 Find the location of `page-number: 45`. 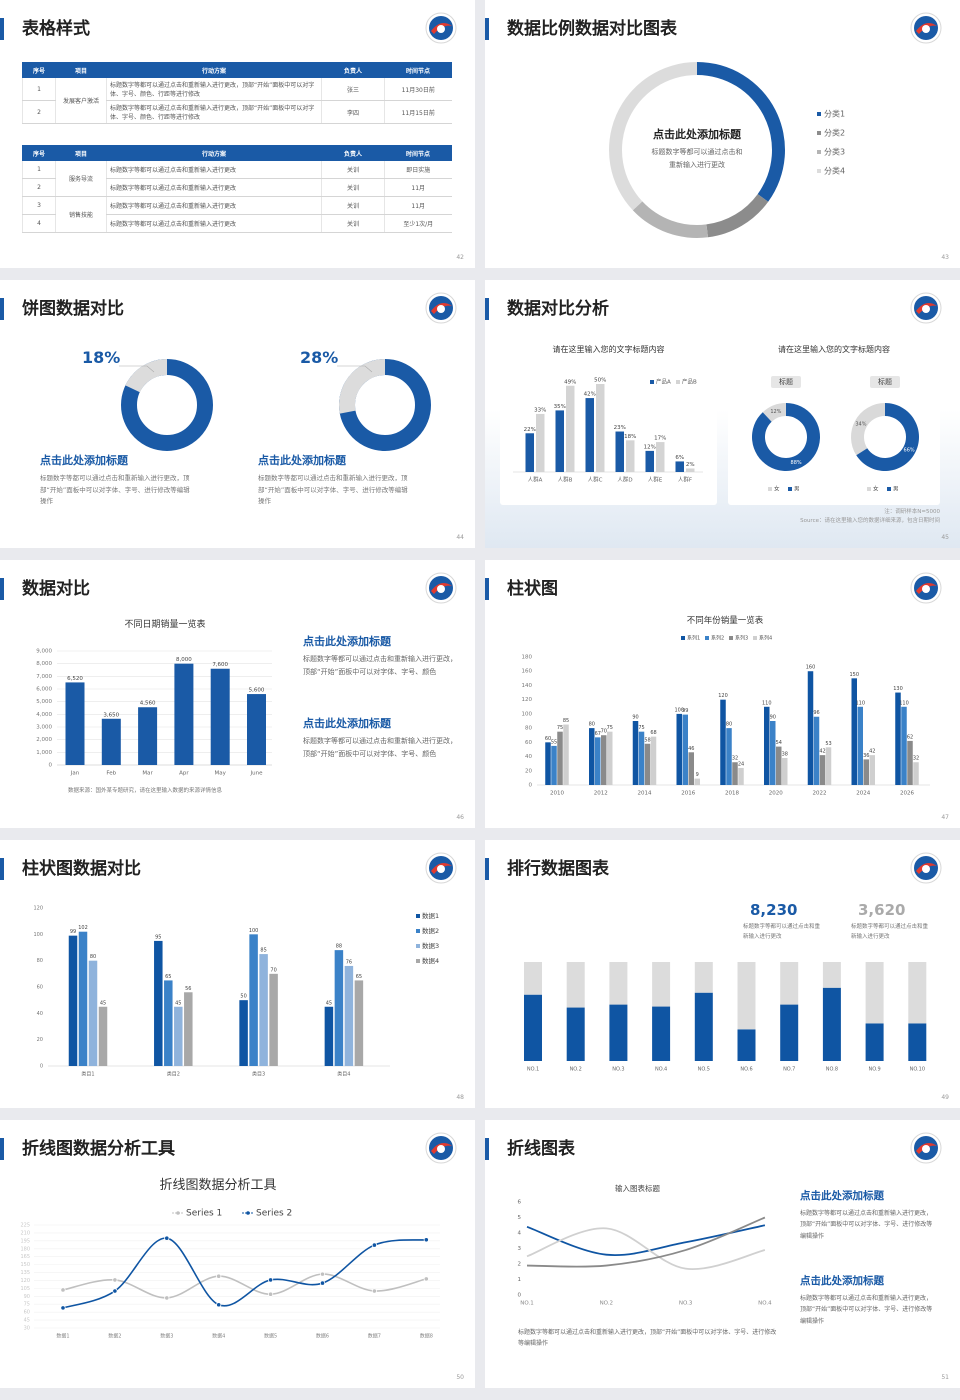

page-number: 45 is located at coordinates (945, 537).